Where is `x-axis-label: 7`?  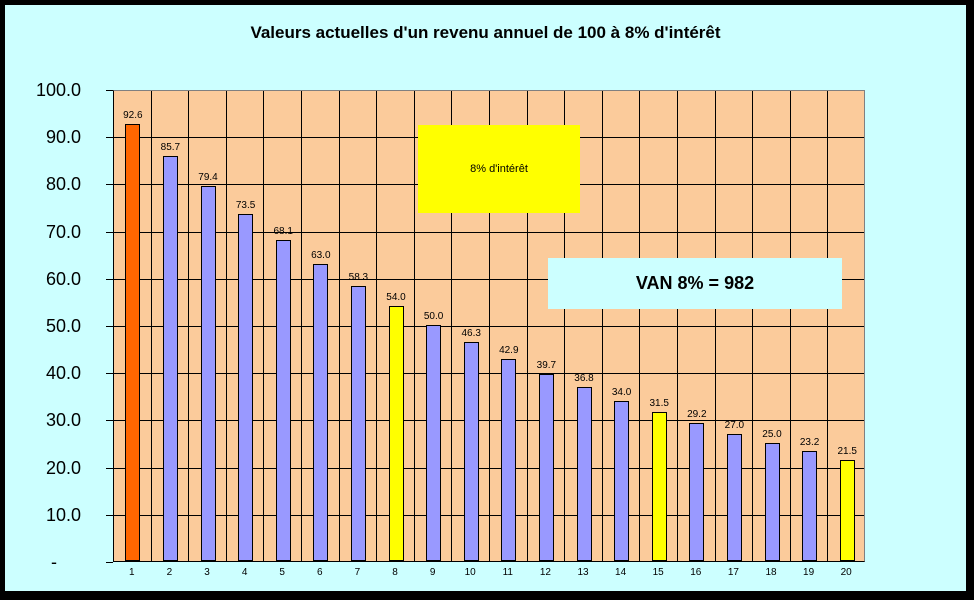
x-axis-label: 7 is located at coordinates (357, 572).